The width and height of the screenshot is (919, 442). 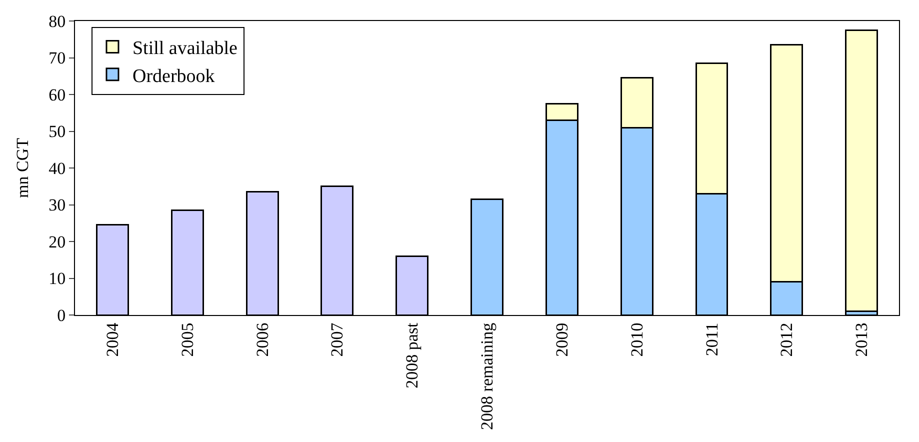 What do you see at coordinates (786, 339) in the screenshot?
I see `x-tick-label: 2012` at bounding box center [786, 339].